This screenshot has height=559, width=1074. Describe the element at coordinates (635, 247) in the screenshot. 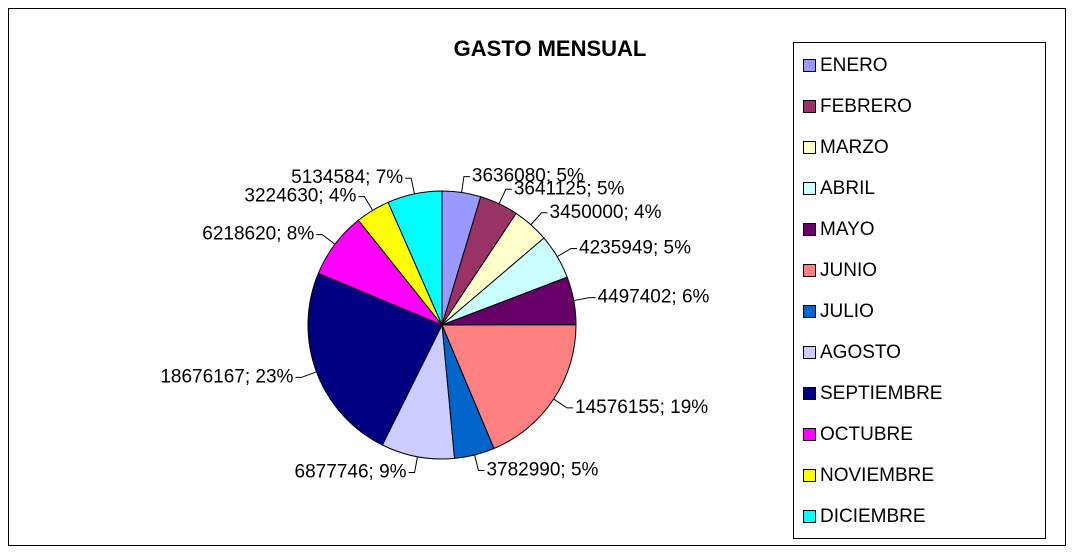

I see `data-label: 4235949; 5%` at that location.